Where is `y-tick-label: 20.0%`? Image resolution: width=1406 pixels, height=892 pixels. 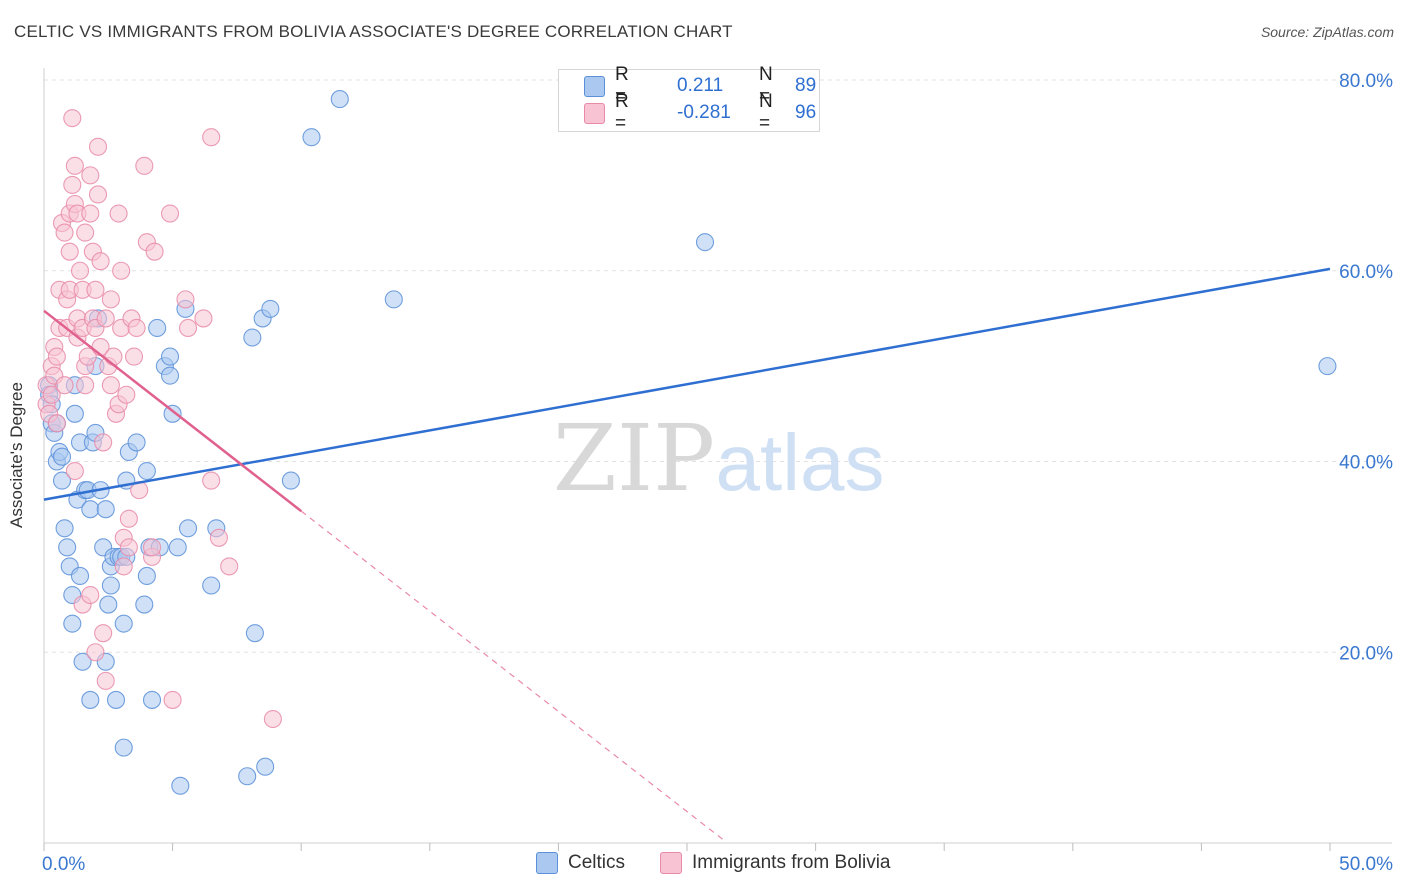
y-tick-label: 20.0% is located at coordinates (1366, 653).